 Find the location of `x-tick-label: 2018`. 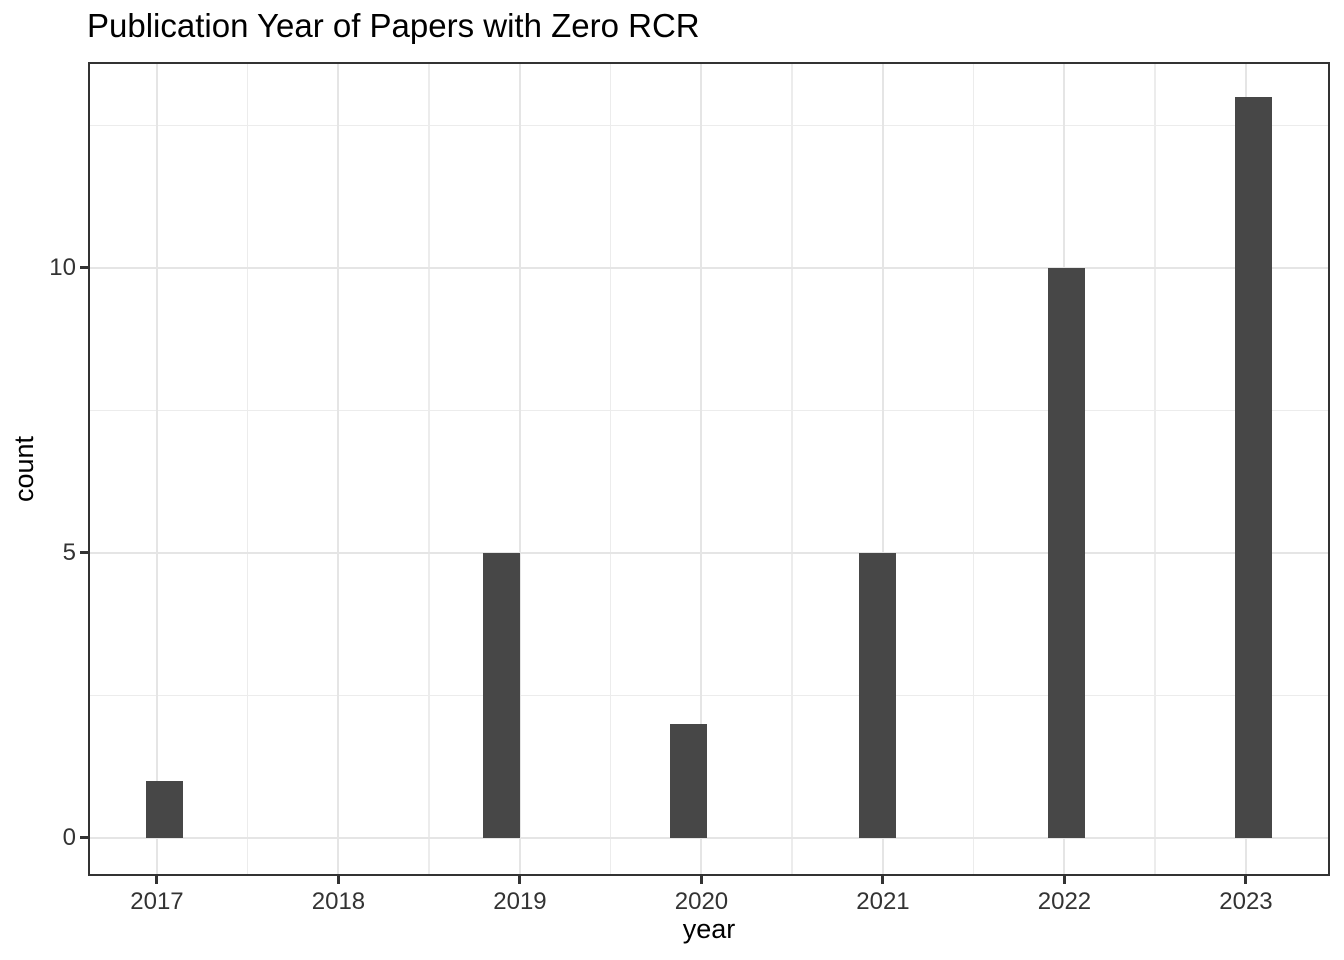

x-tick-label: 2018 is located at coordinates (338, 901).